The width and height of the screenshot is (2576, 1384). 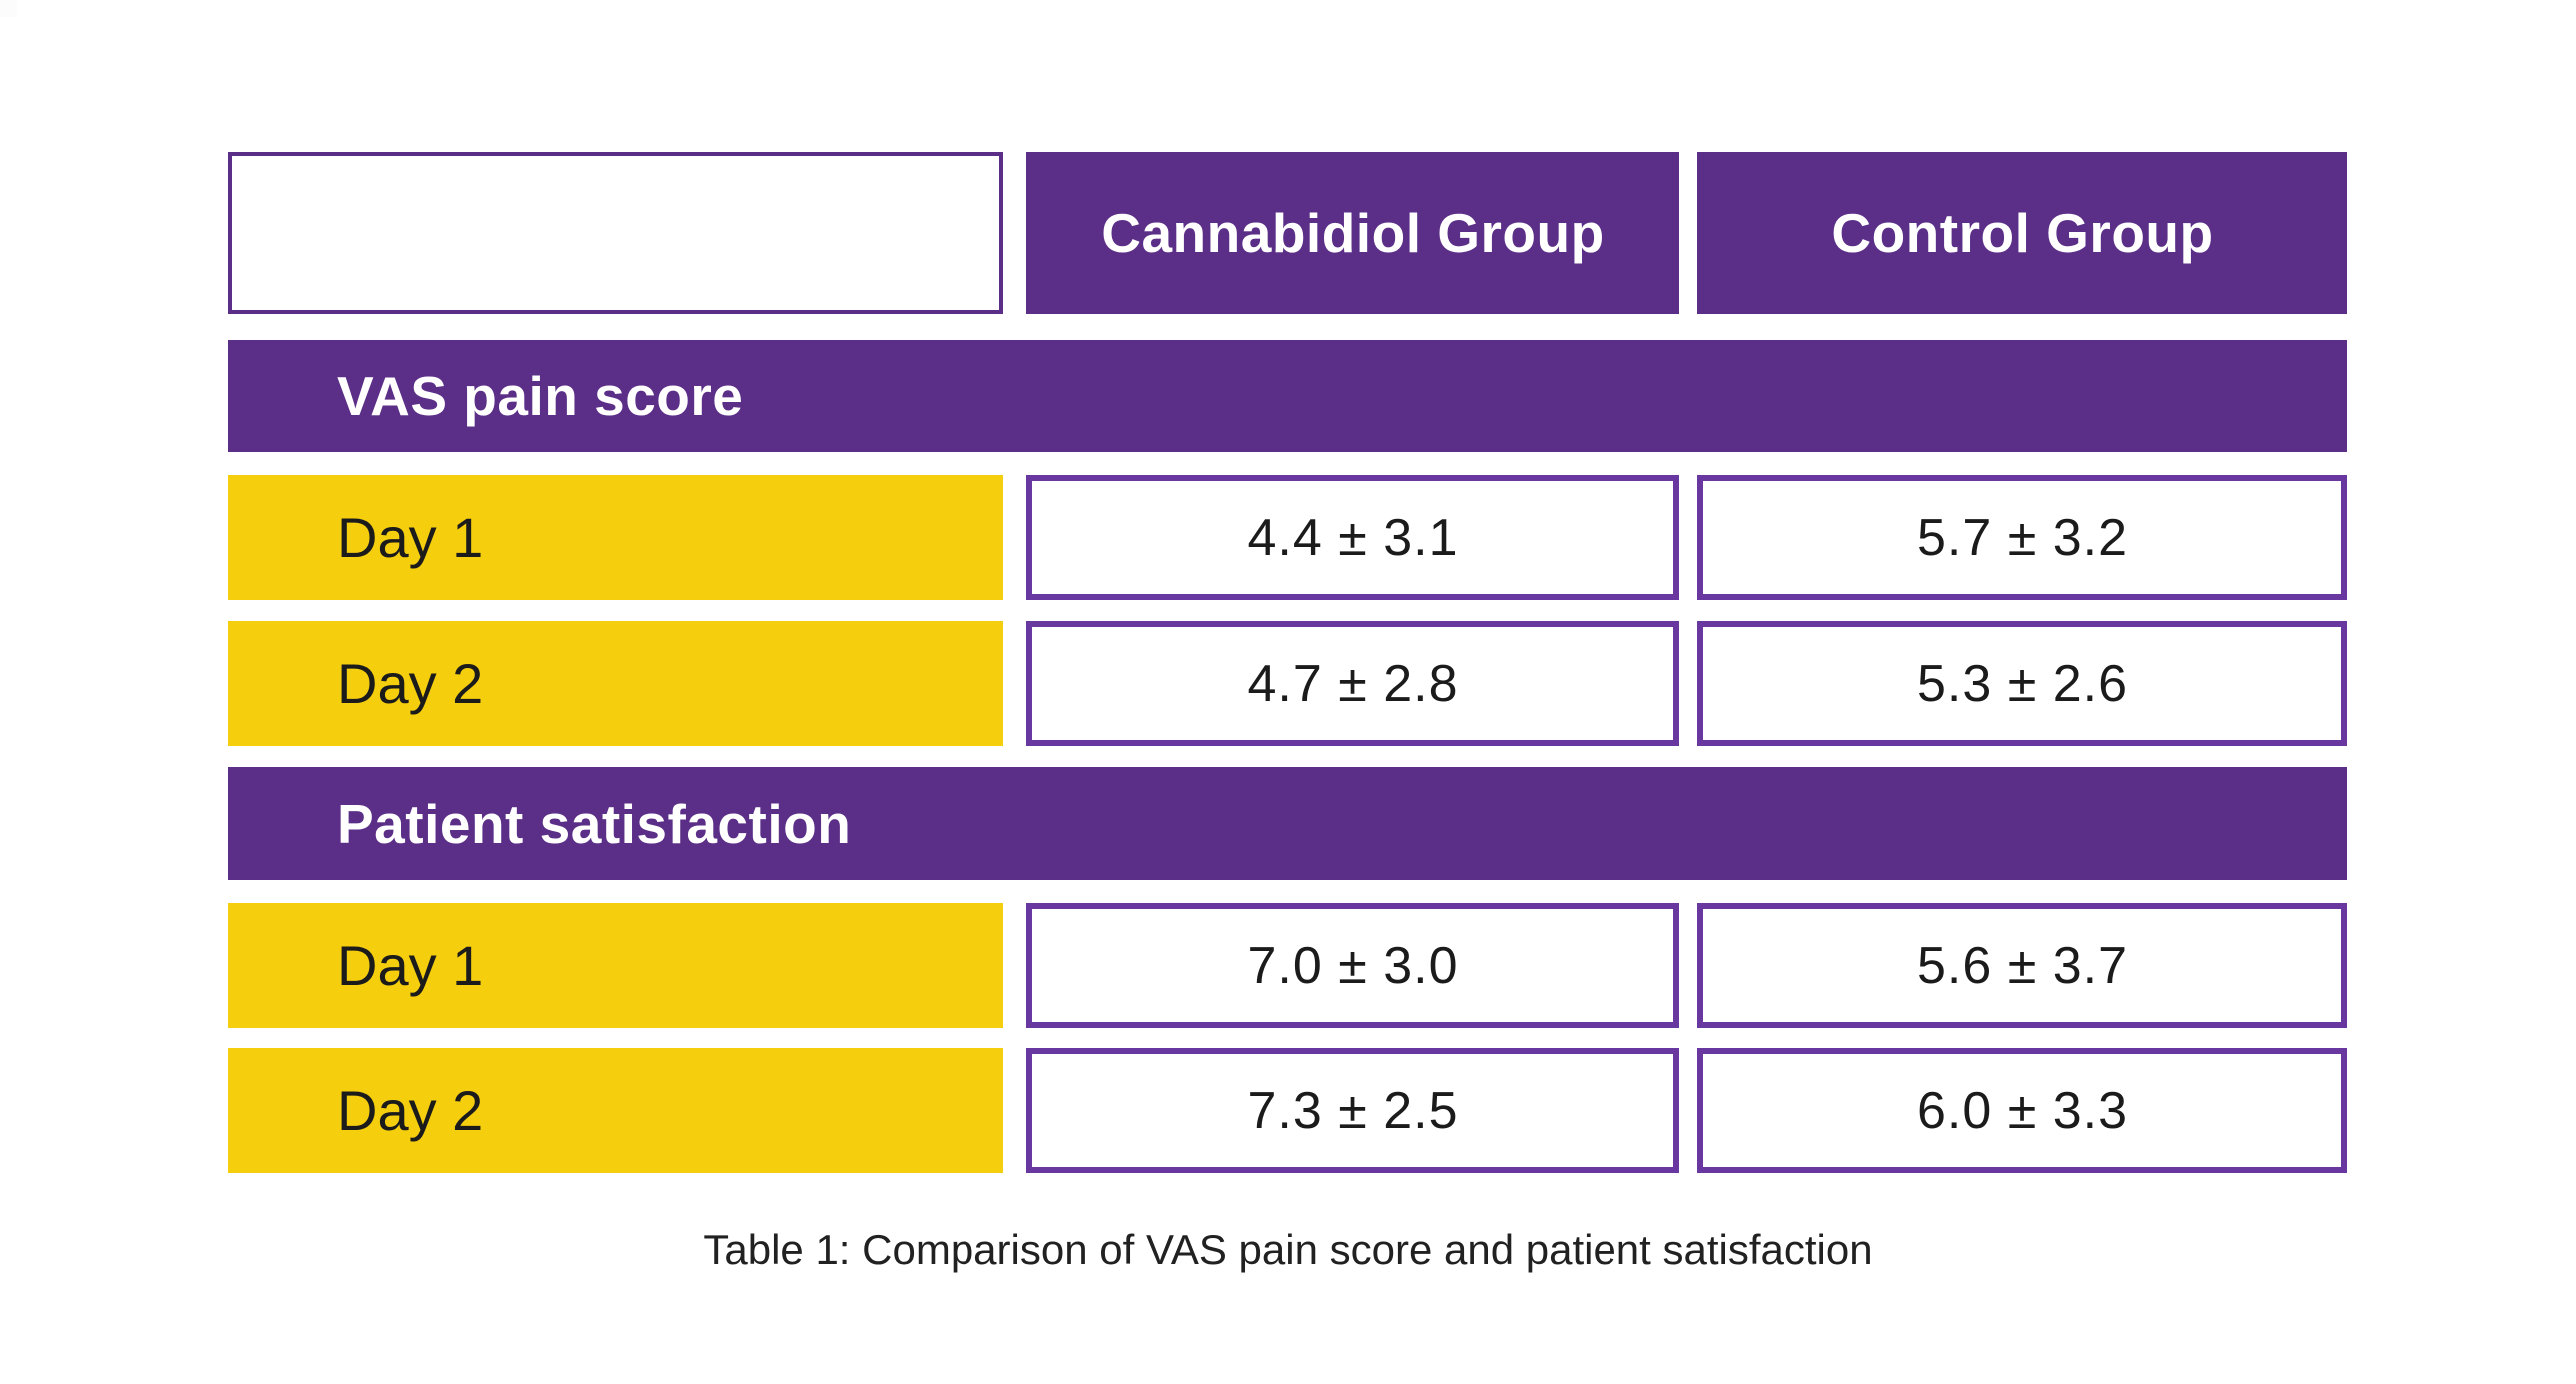 I want to click on value-satisfaction-day1-cannabidiol: 7.0 ± 3.0, so click(x=1352, y=965).